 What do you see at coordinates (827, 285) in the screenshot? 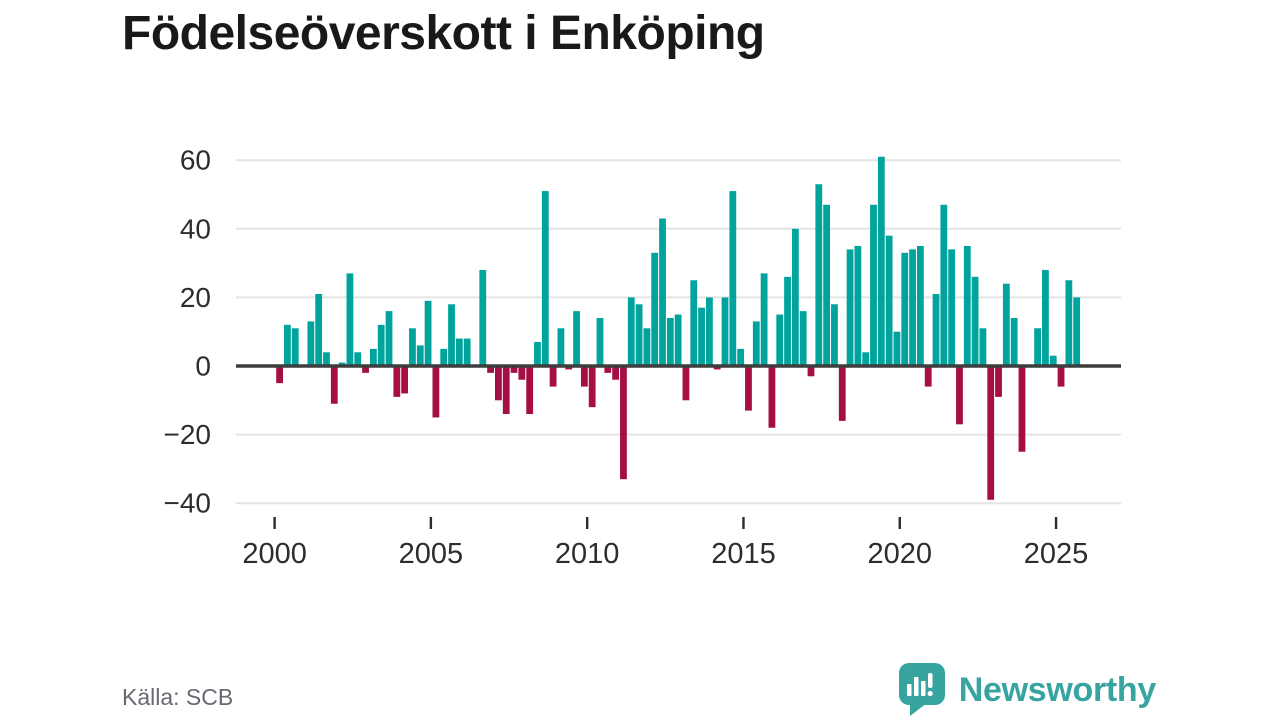
I see `bar-2017q3` at bounding box center [827, 285].